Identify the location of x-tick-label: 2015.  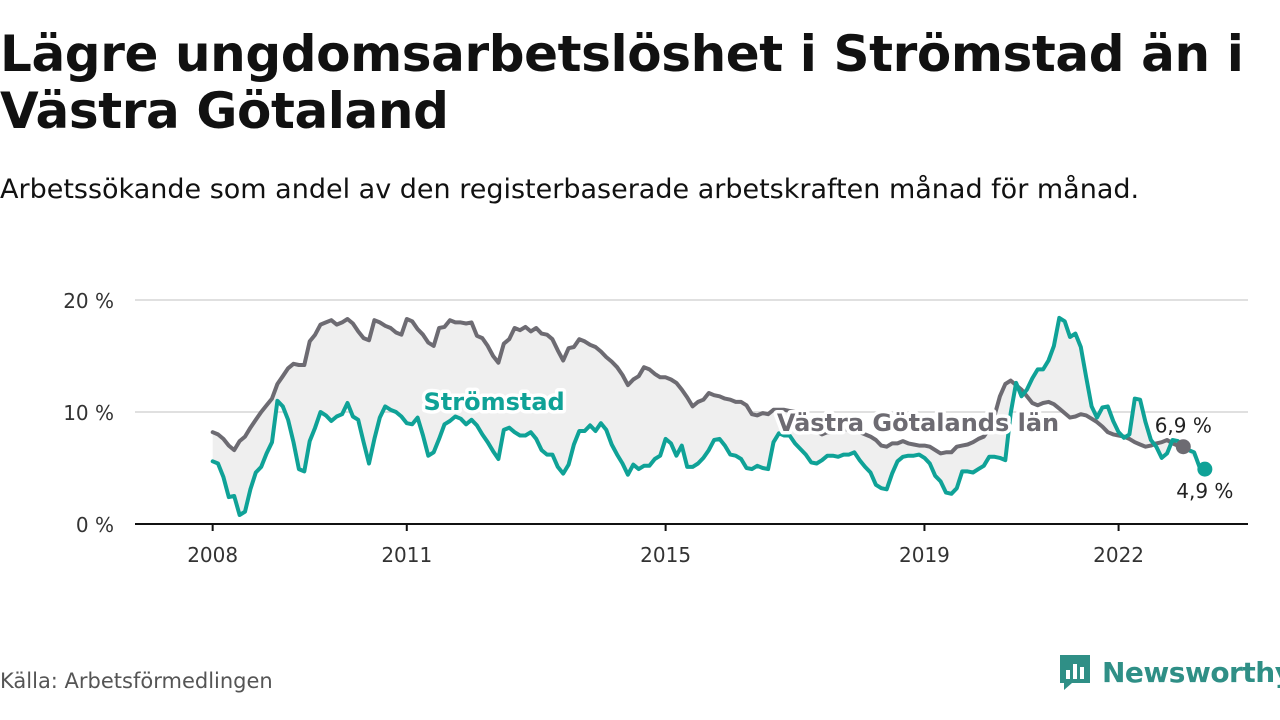
(665, 555).